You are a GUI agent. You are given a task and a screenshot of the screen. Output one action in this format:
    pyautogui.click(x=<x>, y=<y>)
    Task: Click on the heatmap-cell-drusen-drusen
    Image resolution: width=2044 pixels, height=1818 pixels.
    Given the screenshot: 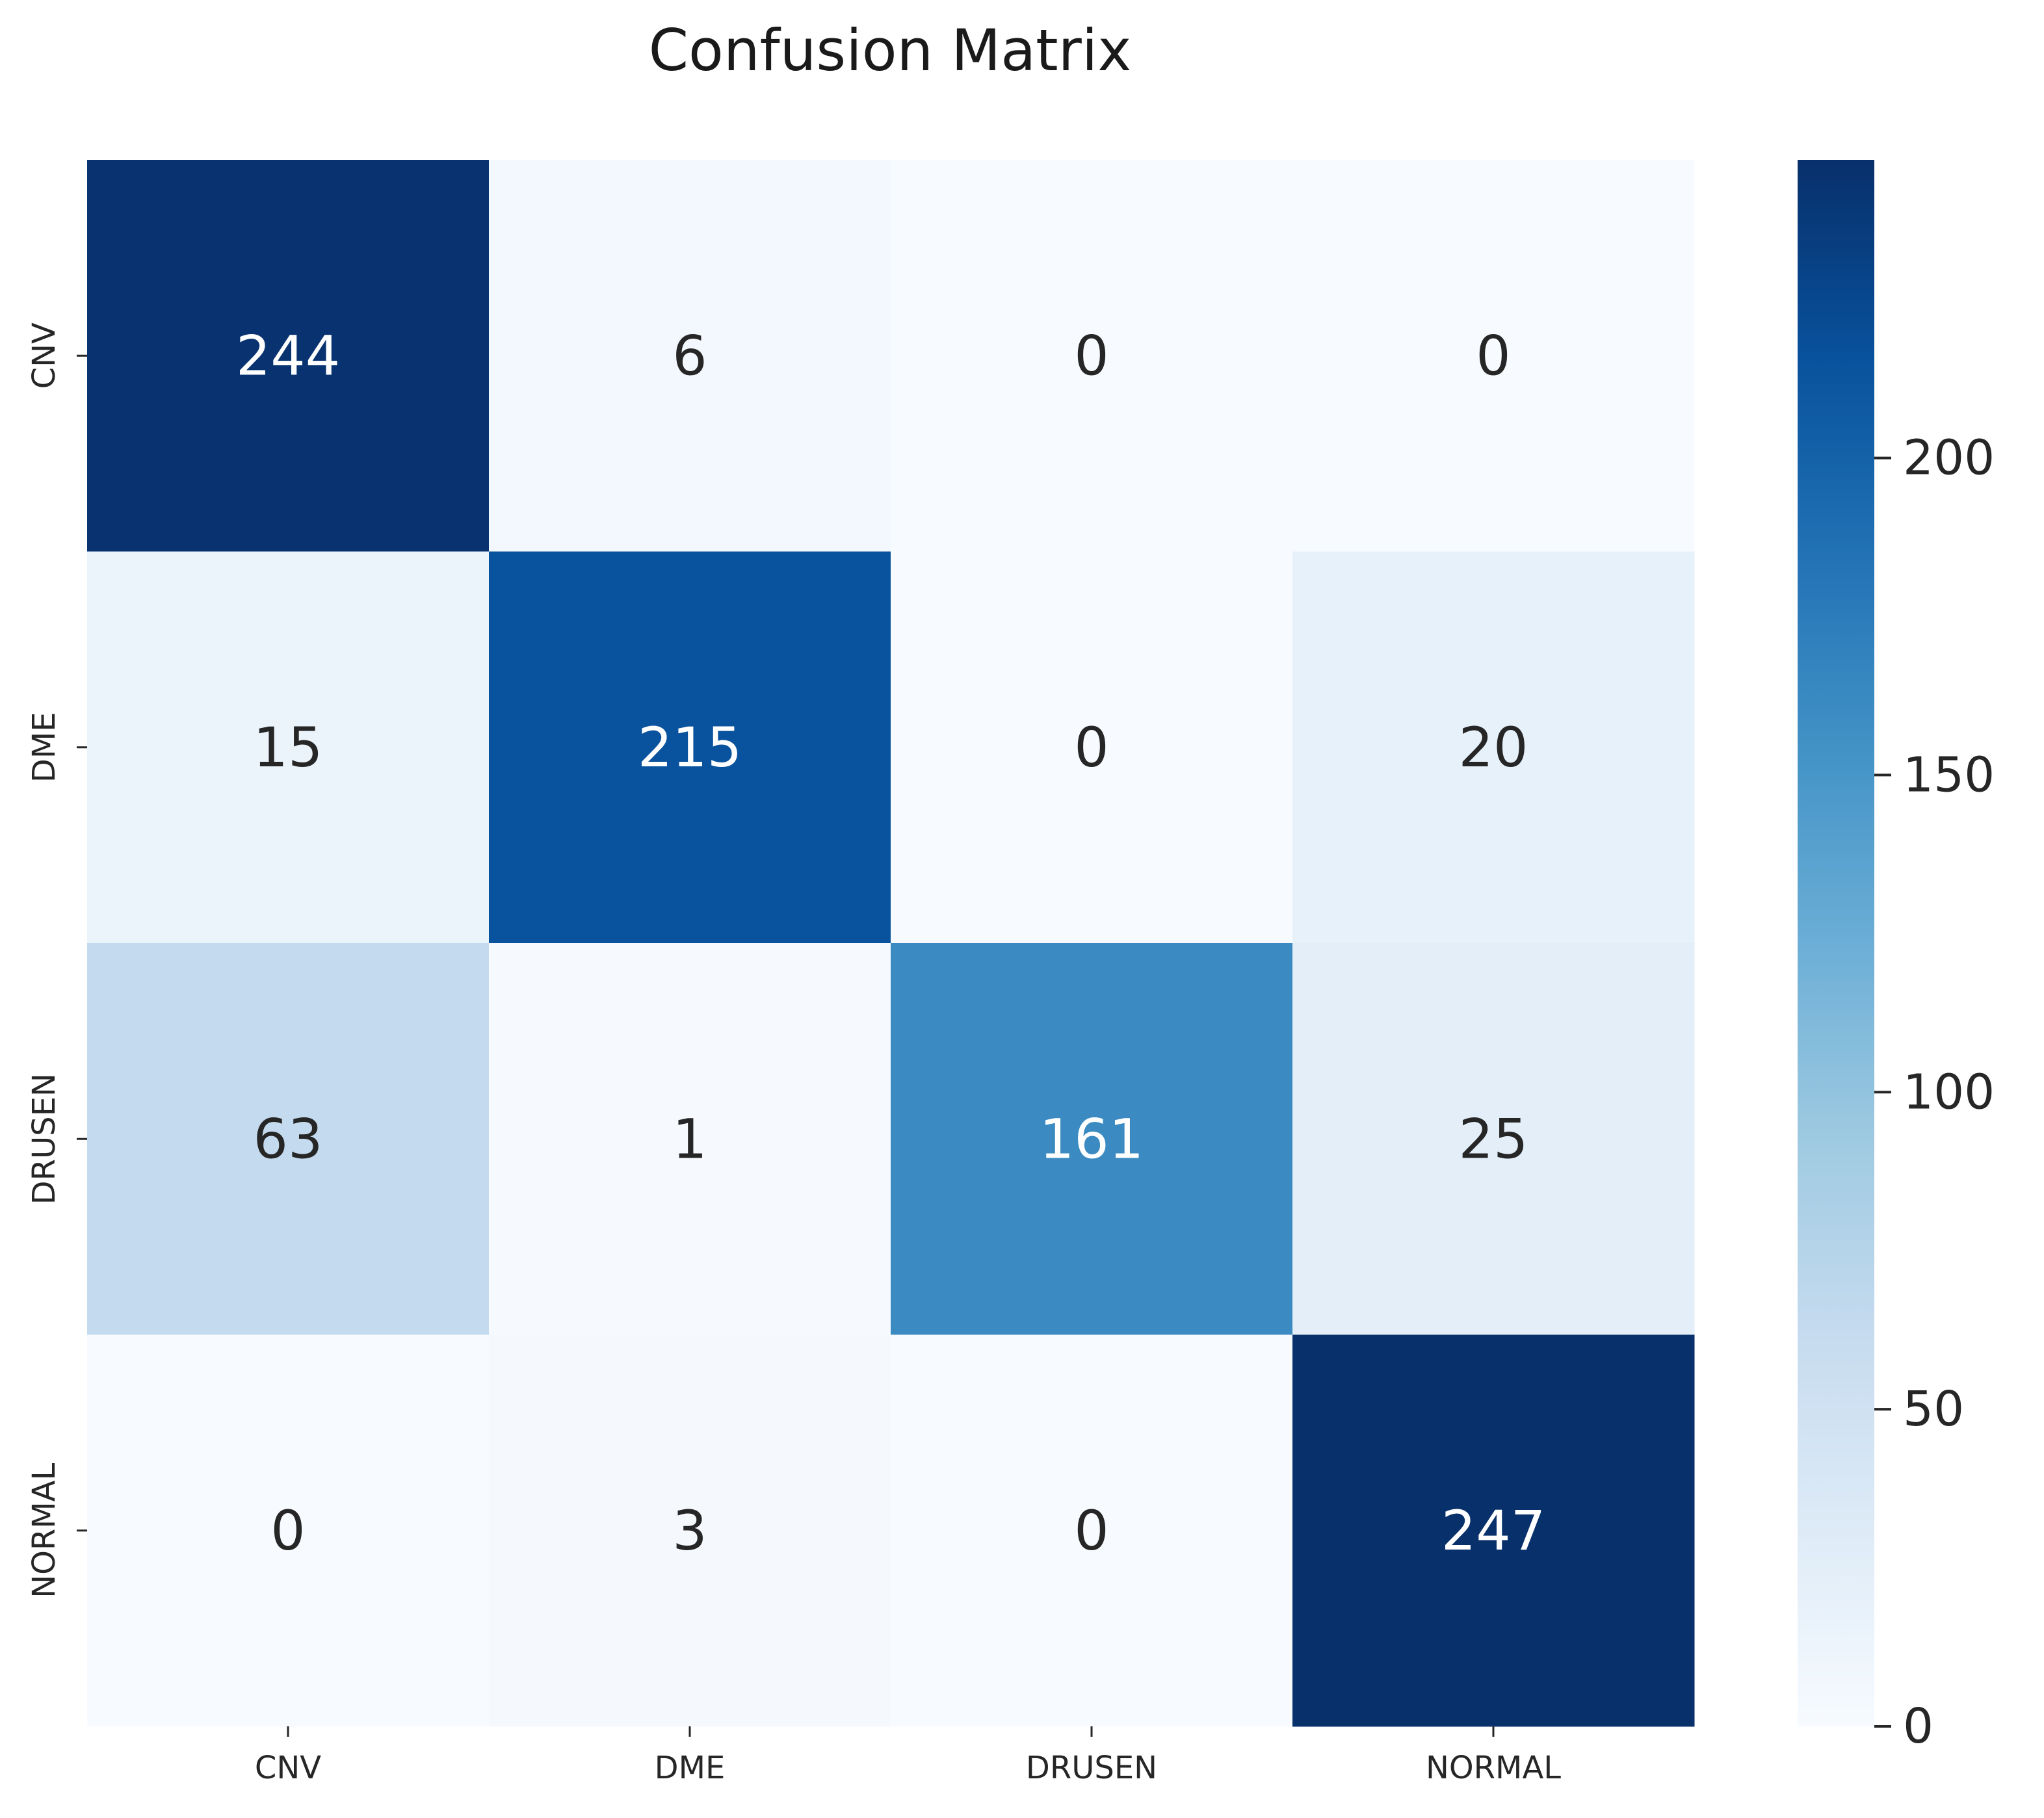 What is the action you would take?
    pyautogui.click(x=1092, y=1139)
    